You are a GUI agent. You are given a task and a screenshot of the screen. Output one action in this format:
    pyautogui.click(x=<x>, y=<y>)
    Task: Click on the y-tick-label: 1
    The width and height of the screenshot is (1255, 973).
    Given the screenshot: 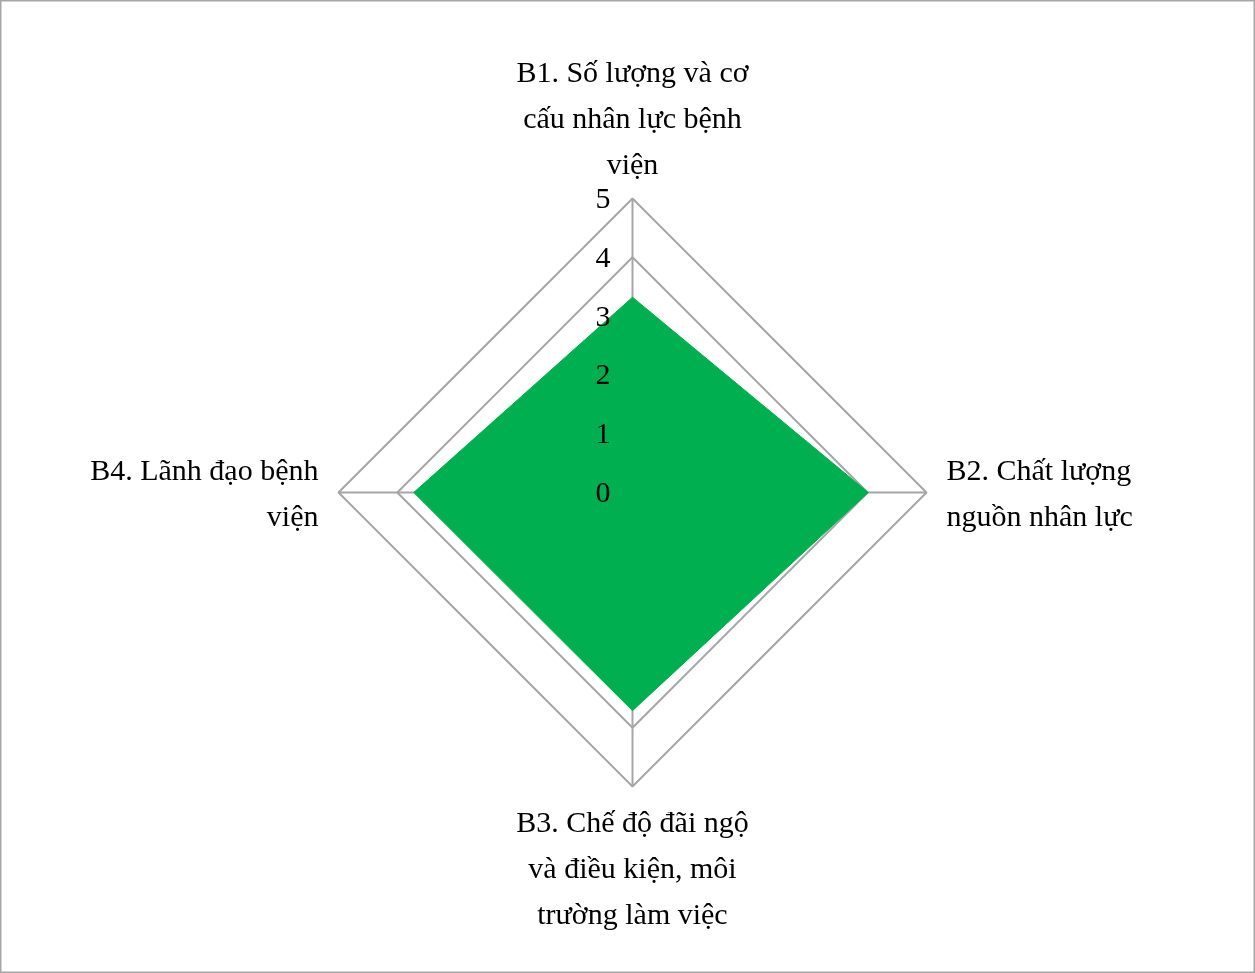 What is the action you would take?
    pyautogui.click(x=603, y=433)
    